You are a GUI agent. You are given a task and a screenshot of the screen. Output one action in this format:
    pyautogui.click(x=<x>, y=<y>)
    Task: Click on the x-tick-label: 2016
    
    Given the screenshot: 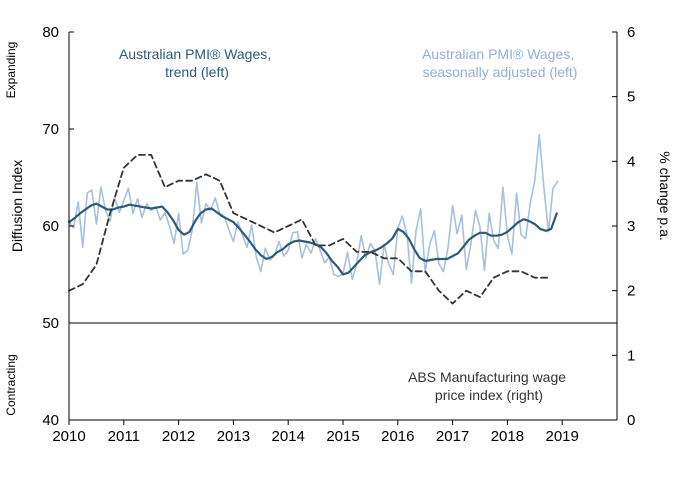 What is the action you would take?
    pyautogui.click(x=397, y=436)
    